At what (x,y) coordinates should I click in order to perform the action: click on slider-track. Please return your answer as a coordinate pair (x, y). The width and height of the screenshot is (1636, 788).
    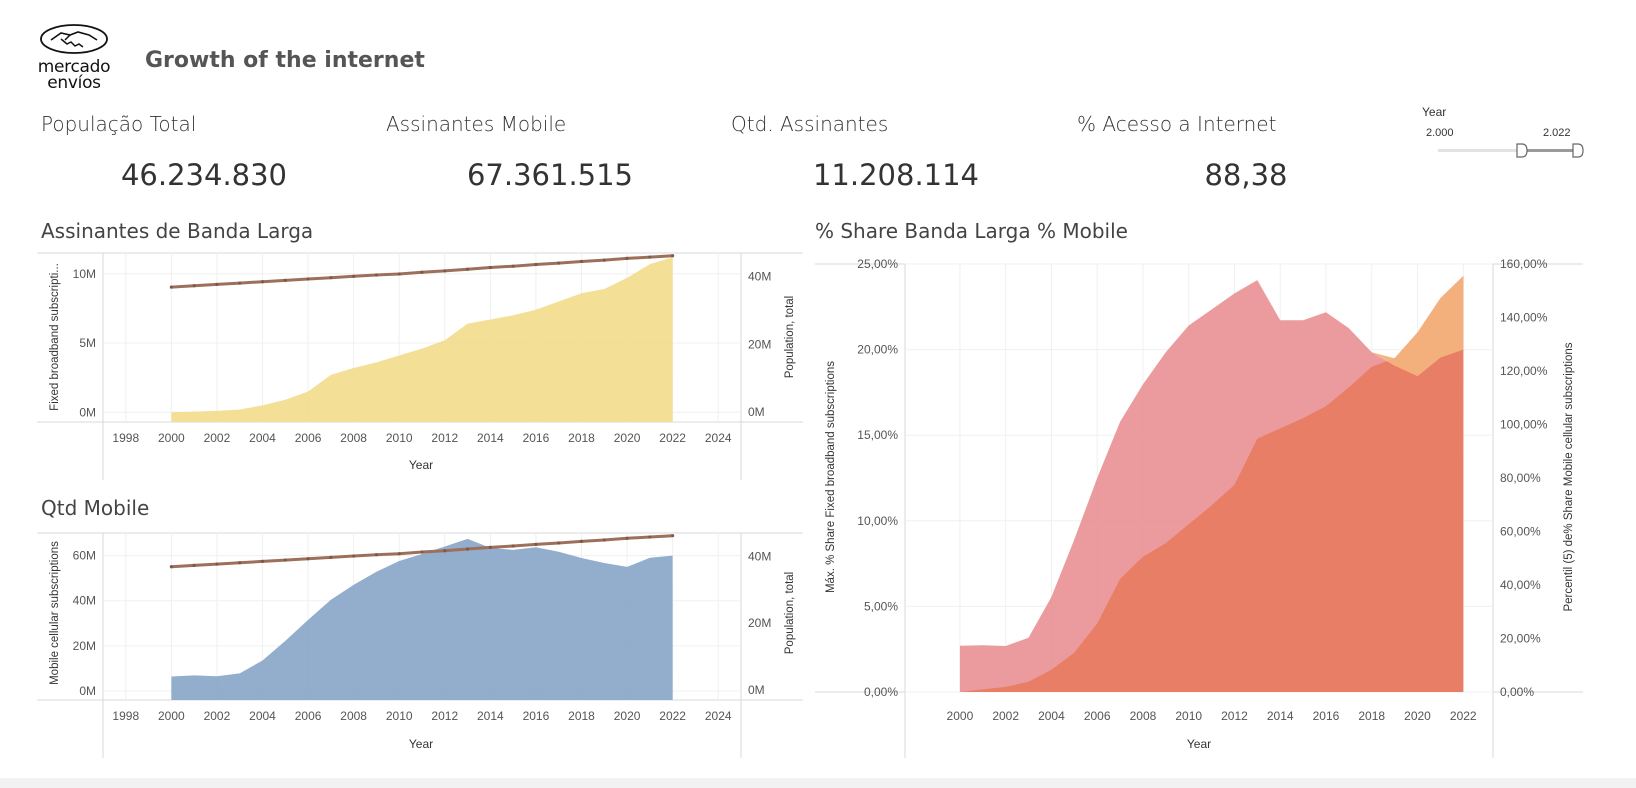
    Looking at the image, I should click on (1509, 150).